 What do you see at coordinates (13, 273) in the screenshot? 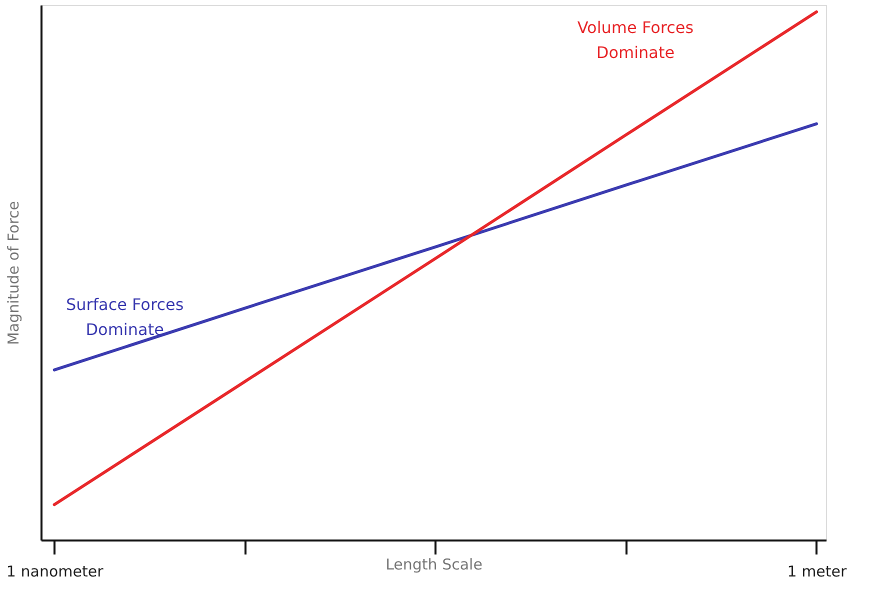
I see `y-axis-title: Magnitude of Force` at bounding box center [13, 273].